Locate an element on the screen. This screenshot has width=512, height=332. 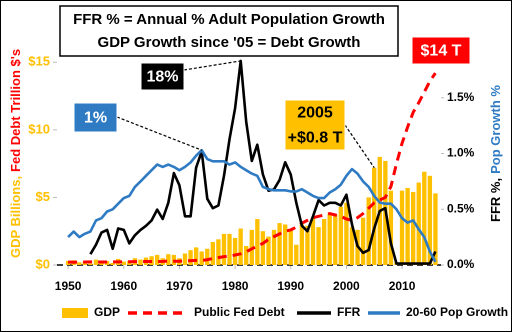
y2-axis-title-part: Pop Growth % is located at coordinates (495, 129).